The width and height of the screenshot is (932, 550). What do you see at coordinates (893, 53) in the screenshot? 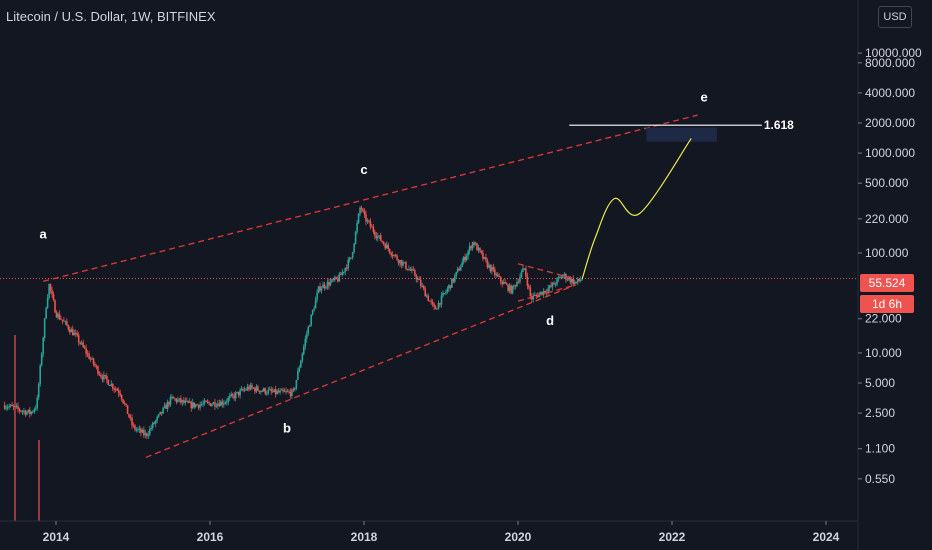
I see `price-tick-label: 10000.000` at bounding box center [893, 53].